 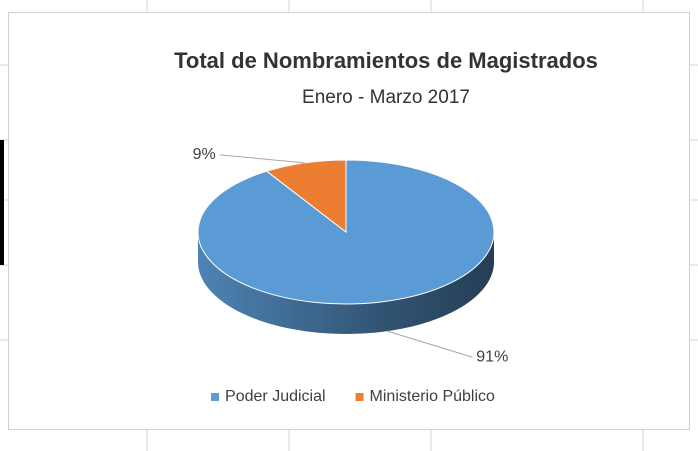 What do you see at coordinates (386, 60) in the screenshot?
I see `chart-title: Total de Nombramientos de Magistrados` at bounding box center [386, 60].